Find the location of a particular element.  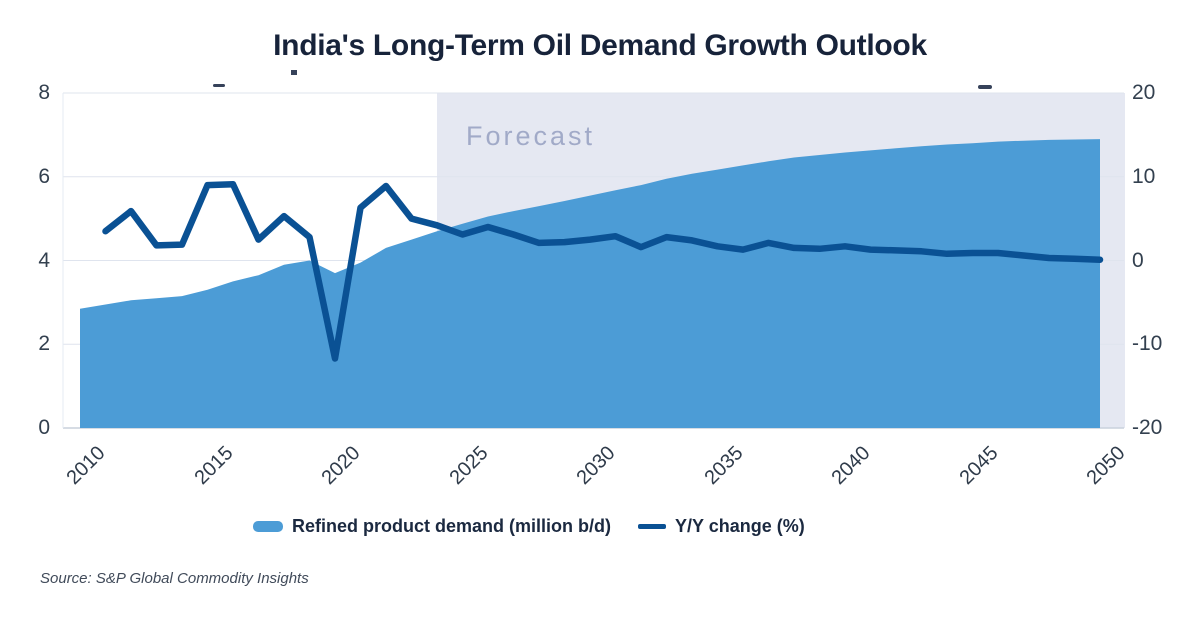

legend-item-demand: Refined product demand (million b/d) is located at coordinates (432, 526).